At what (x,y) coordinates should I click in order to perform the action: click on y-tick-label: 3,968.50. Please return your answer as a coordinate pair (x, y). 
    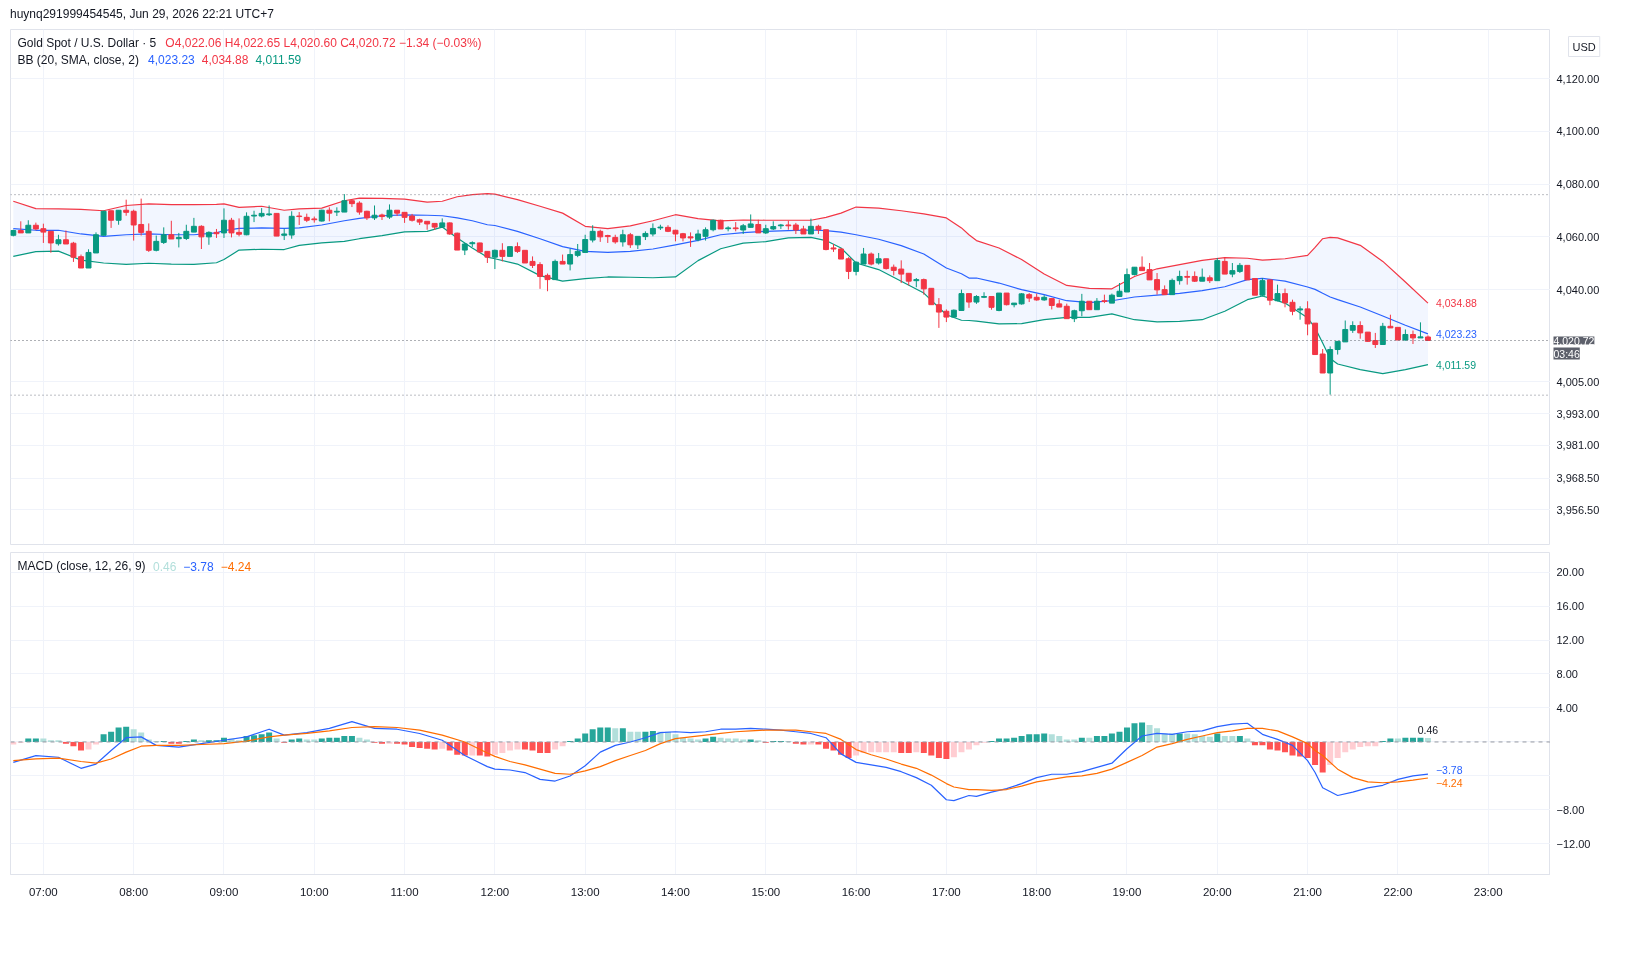
    Looking at the image, I should click on (1578, 478).